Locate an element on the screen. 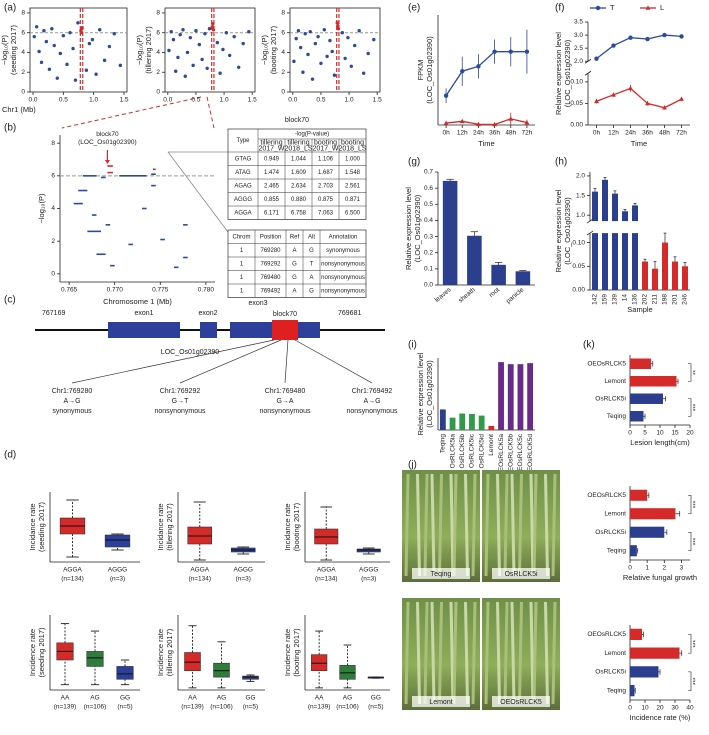 This screenshot has width=709, height=735. y-tick-label: 4 is located at coordinates (23, 52).